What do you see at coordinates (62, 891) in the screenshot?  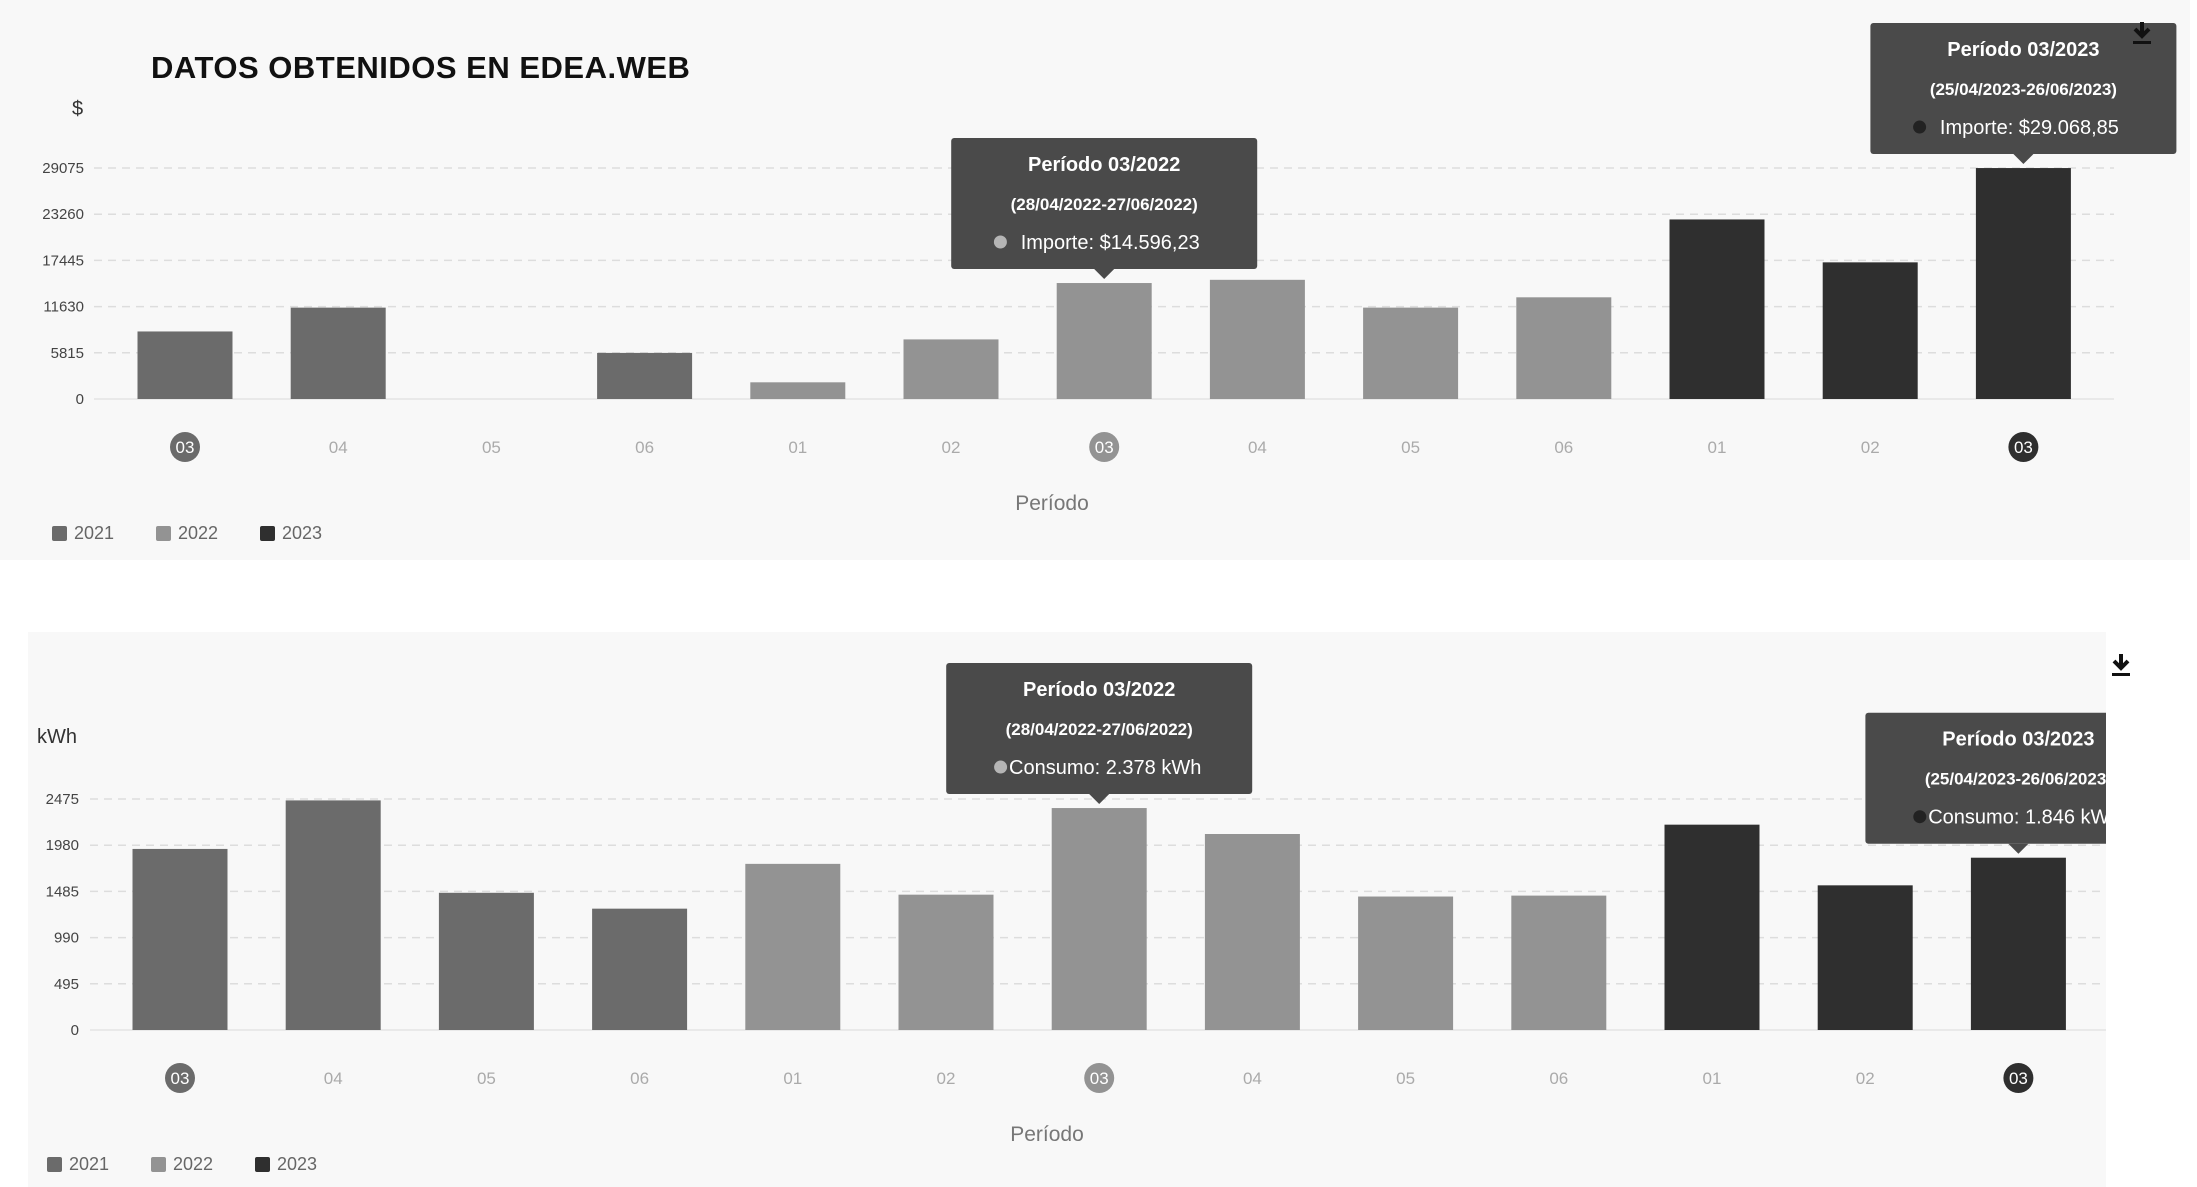 I see `consumo-y-tick-label: 1485` at bounding box center [62, 891].